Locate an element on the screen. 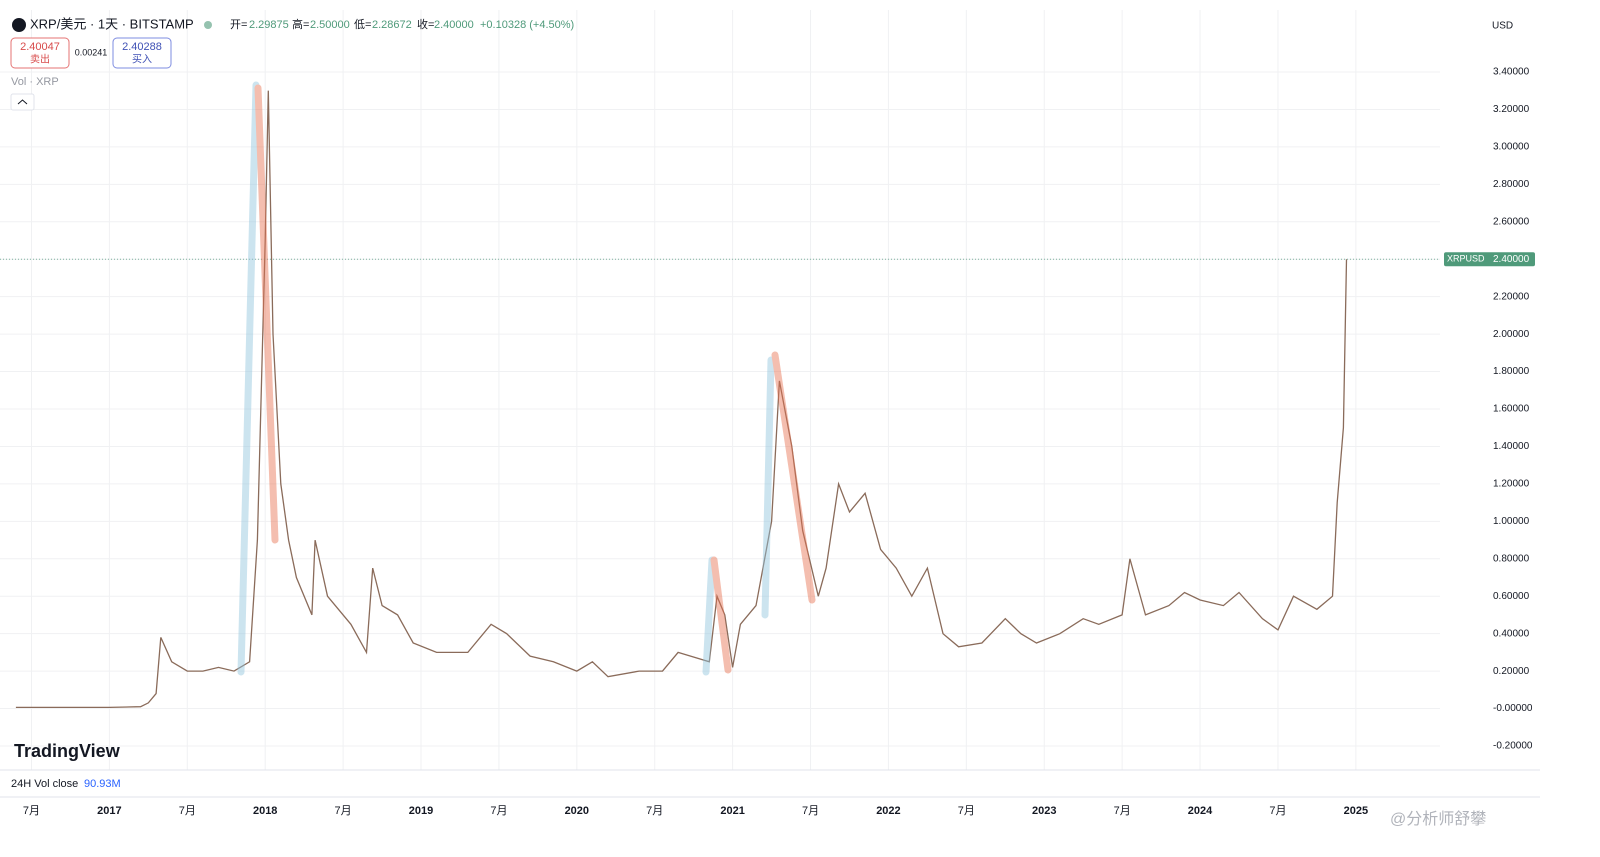 This screenshot has width=1600, height=857. pane-value: 90.93M is located at coordinates (102, 784).